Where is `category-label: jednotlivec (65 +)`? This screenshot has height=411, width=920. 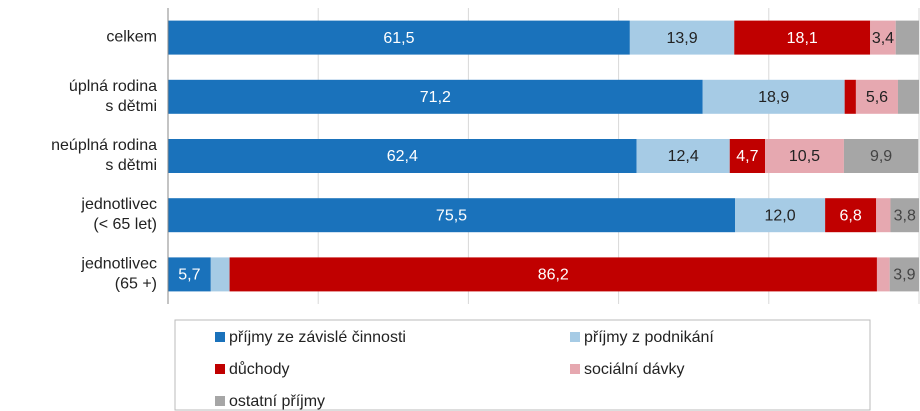
category-label: jednotlivec (65 +) is located at coordinates (118, 274).